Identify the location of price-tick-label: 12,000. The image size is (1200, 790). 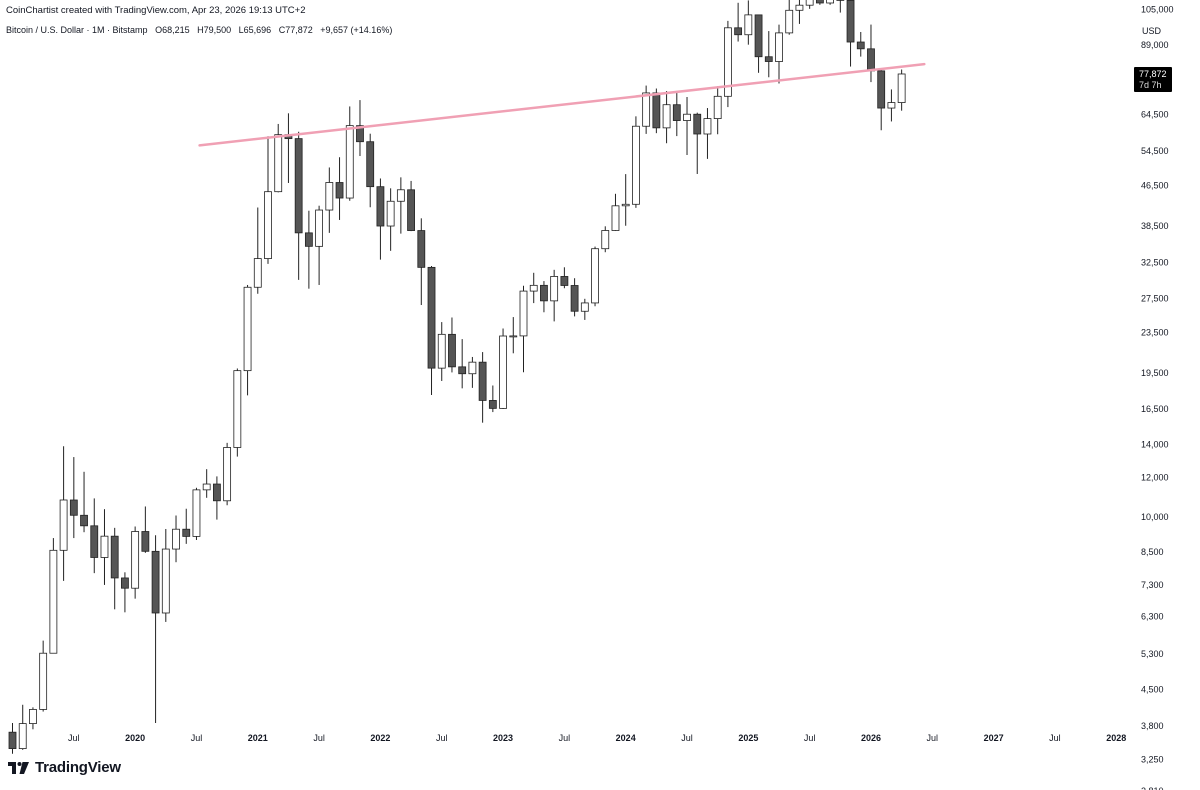
(1155, 478).